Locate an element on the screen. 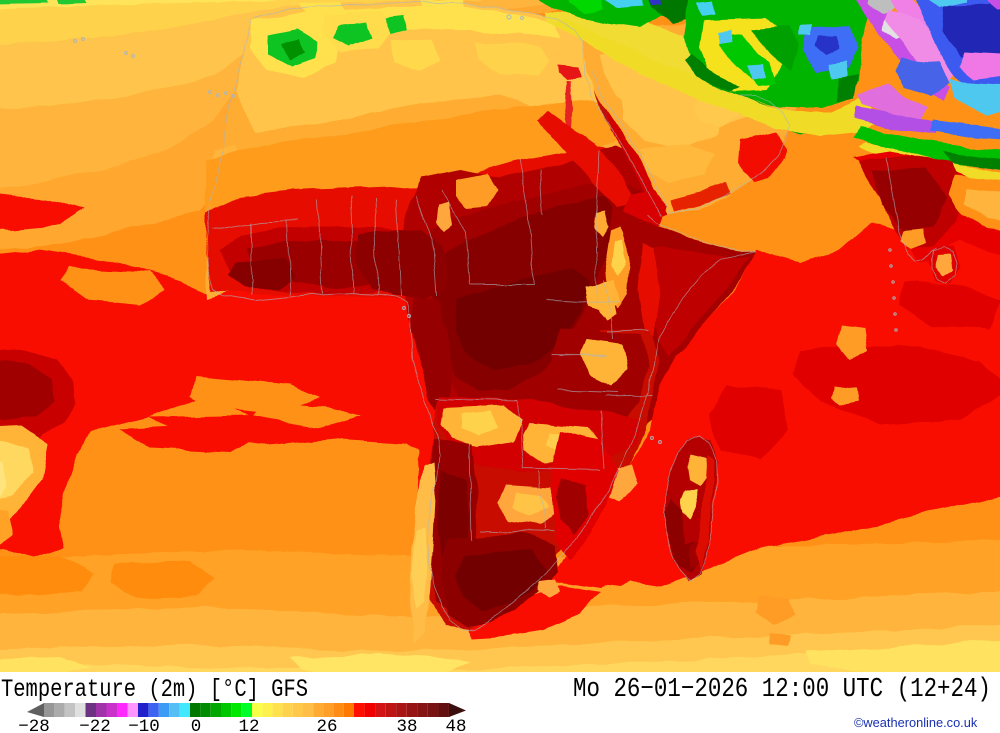 This screenshot has width=1000, height=733. svg-text: −22 is located at coordinates (95, 725).